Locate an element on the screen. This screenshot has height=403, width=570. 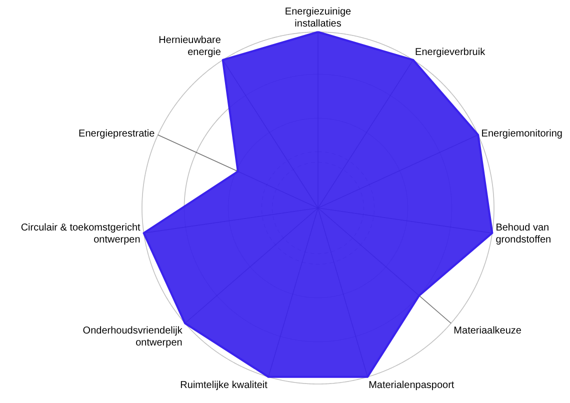
spoke-label: Materialenpaspoort is located at coordinates (411, 386).